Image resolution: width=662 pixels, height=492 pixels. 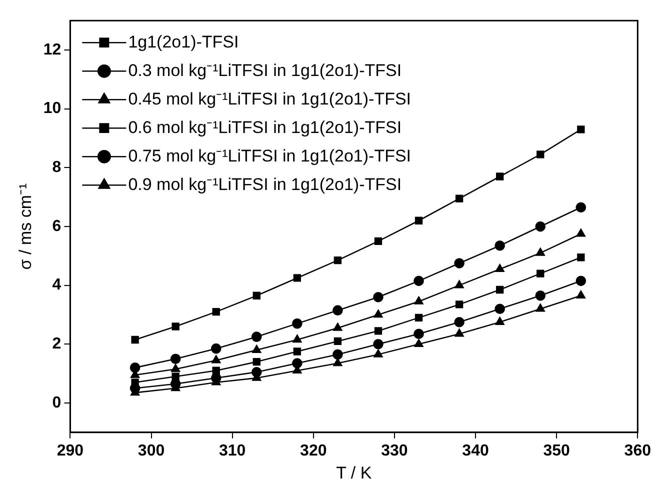 I want to click on y-tick-label: 8, so click(x=57, y=167).